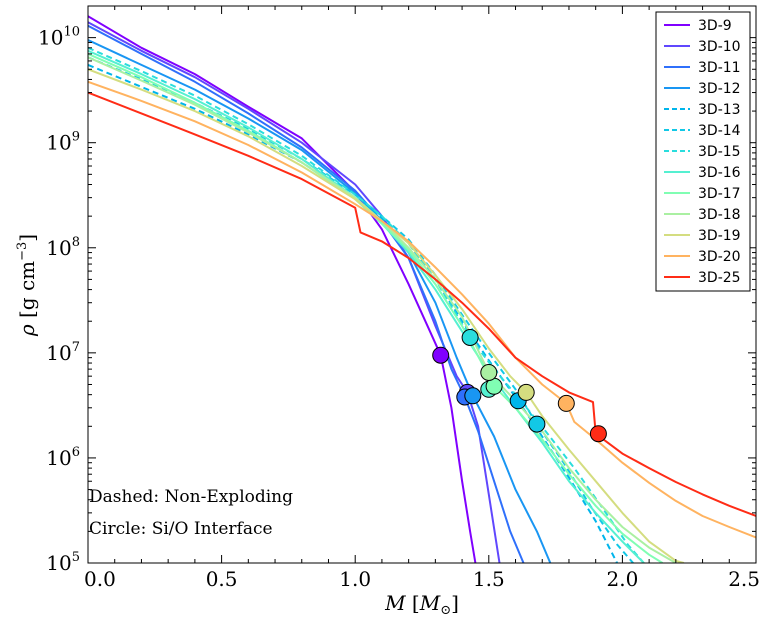 The width and height of the screenshot is (779, 622). Describe the element at coordinates (715, 26) in the screenshot. I see `legend-label-3d-9: 3D-9` at that location.